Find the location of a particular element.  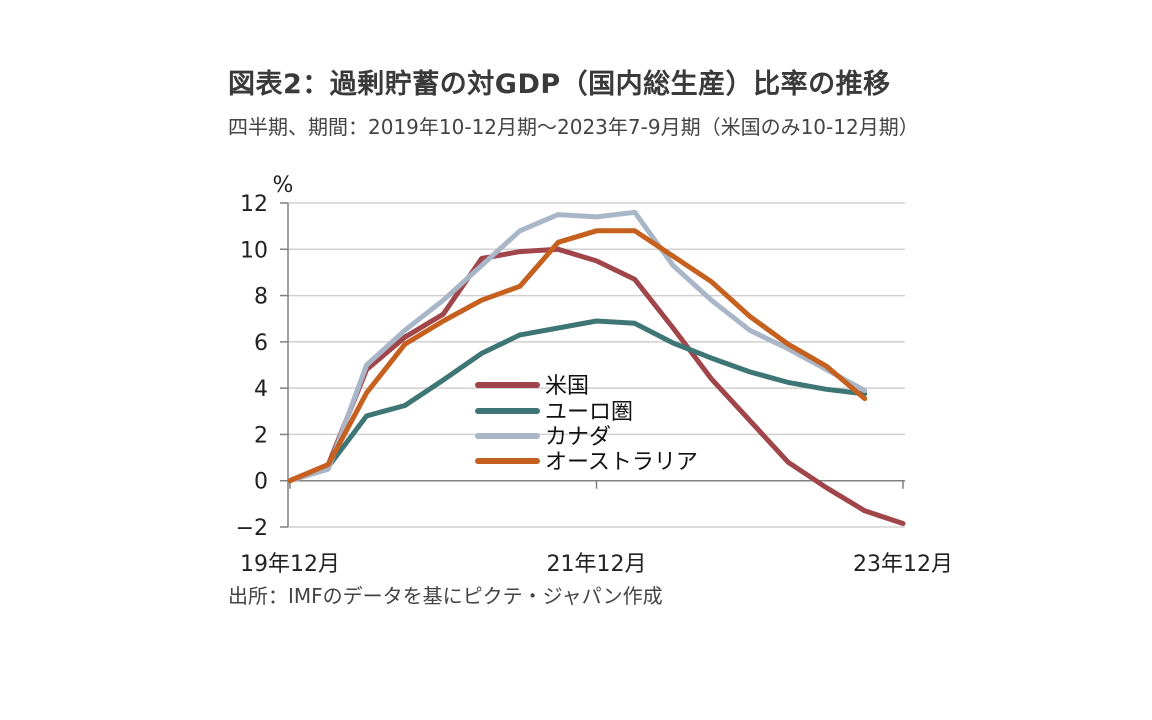

x-tick-label: 19年12月 is located at coordinates (290, 564).